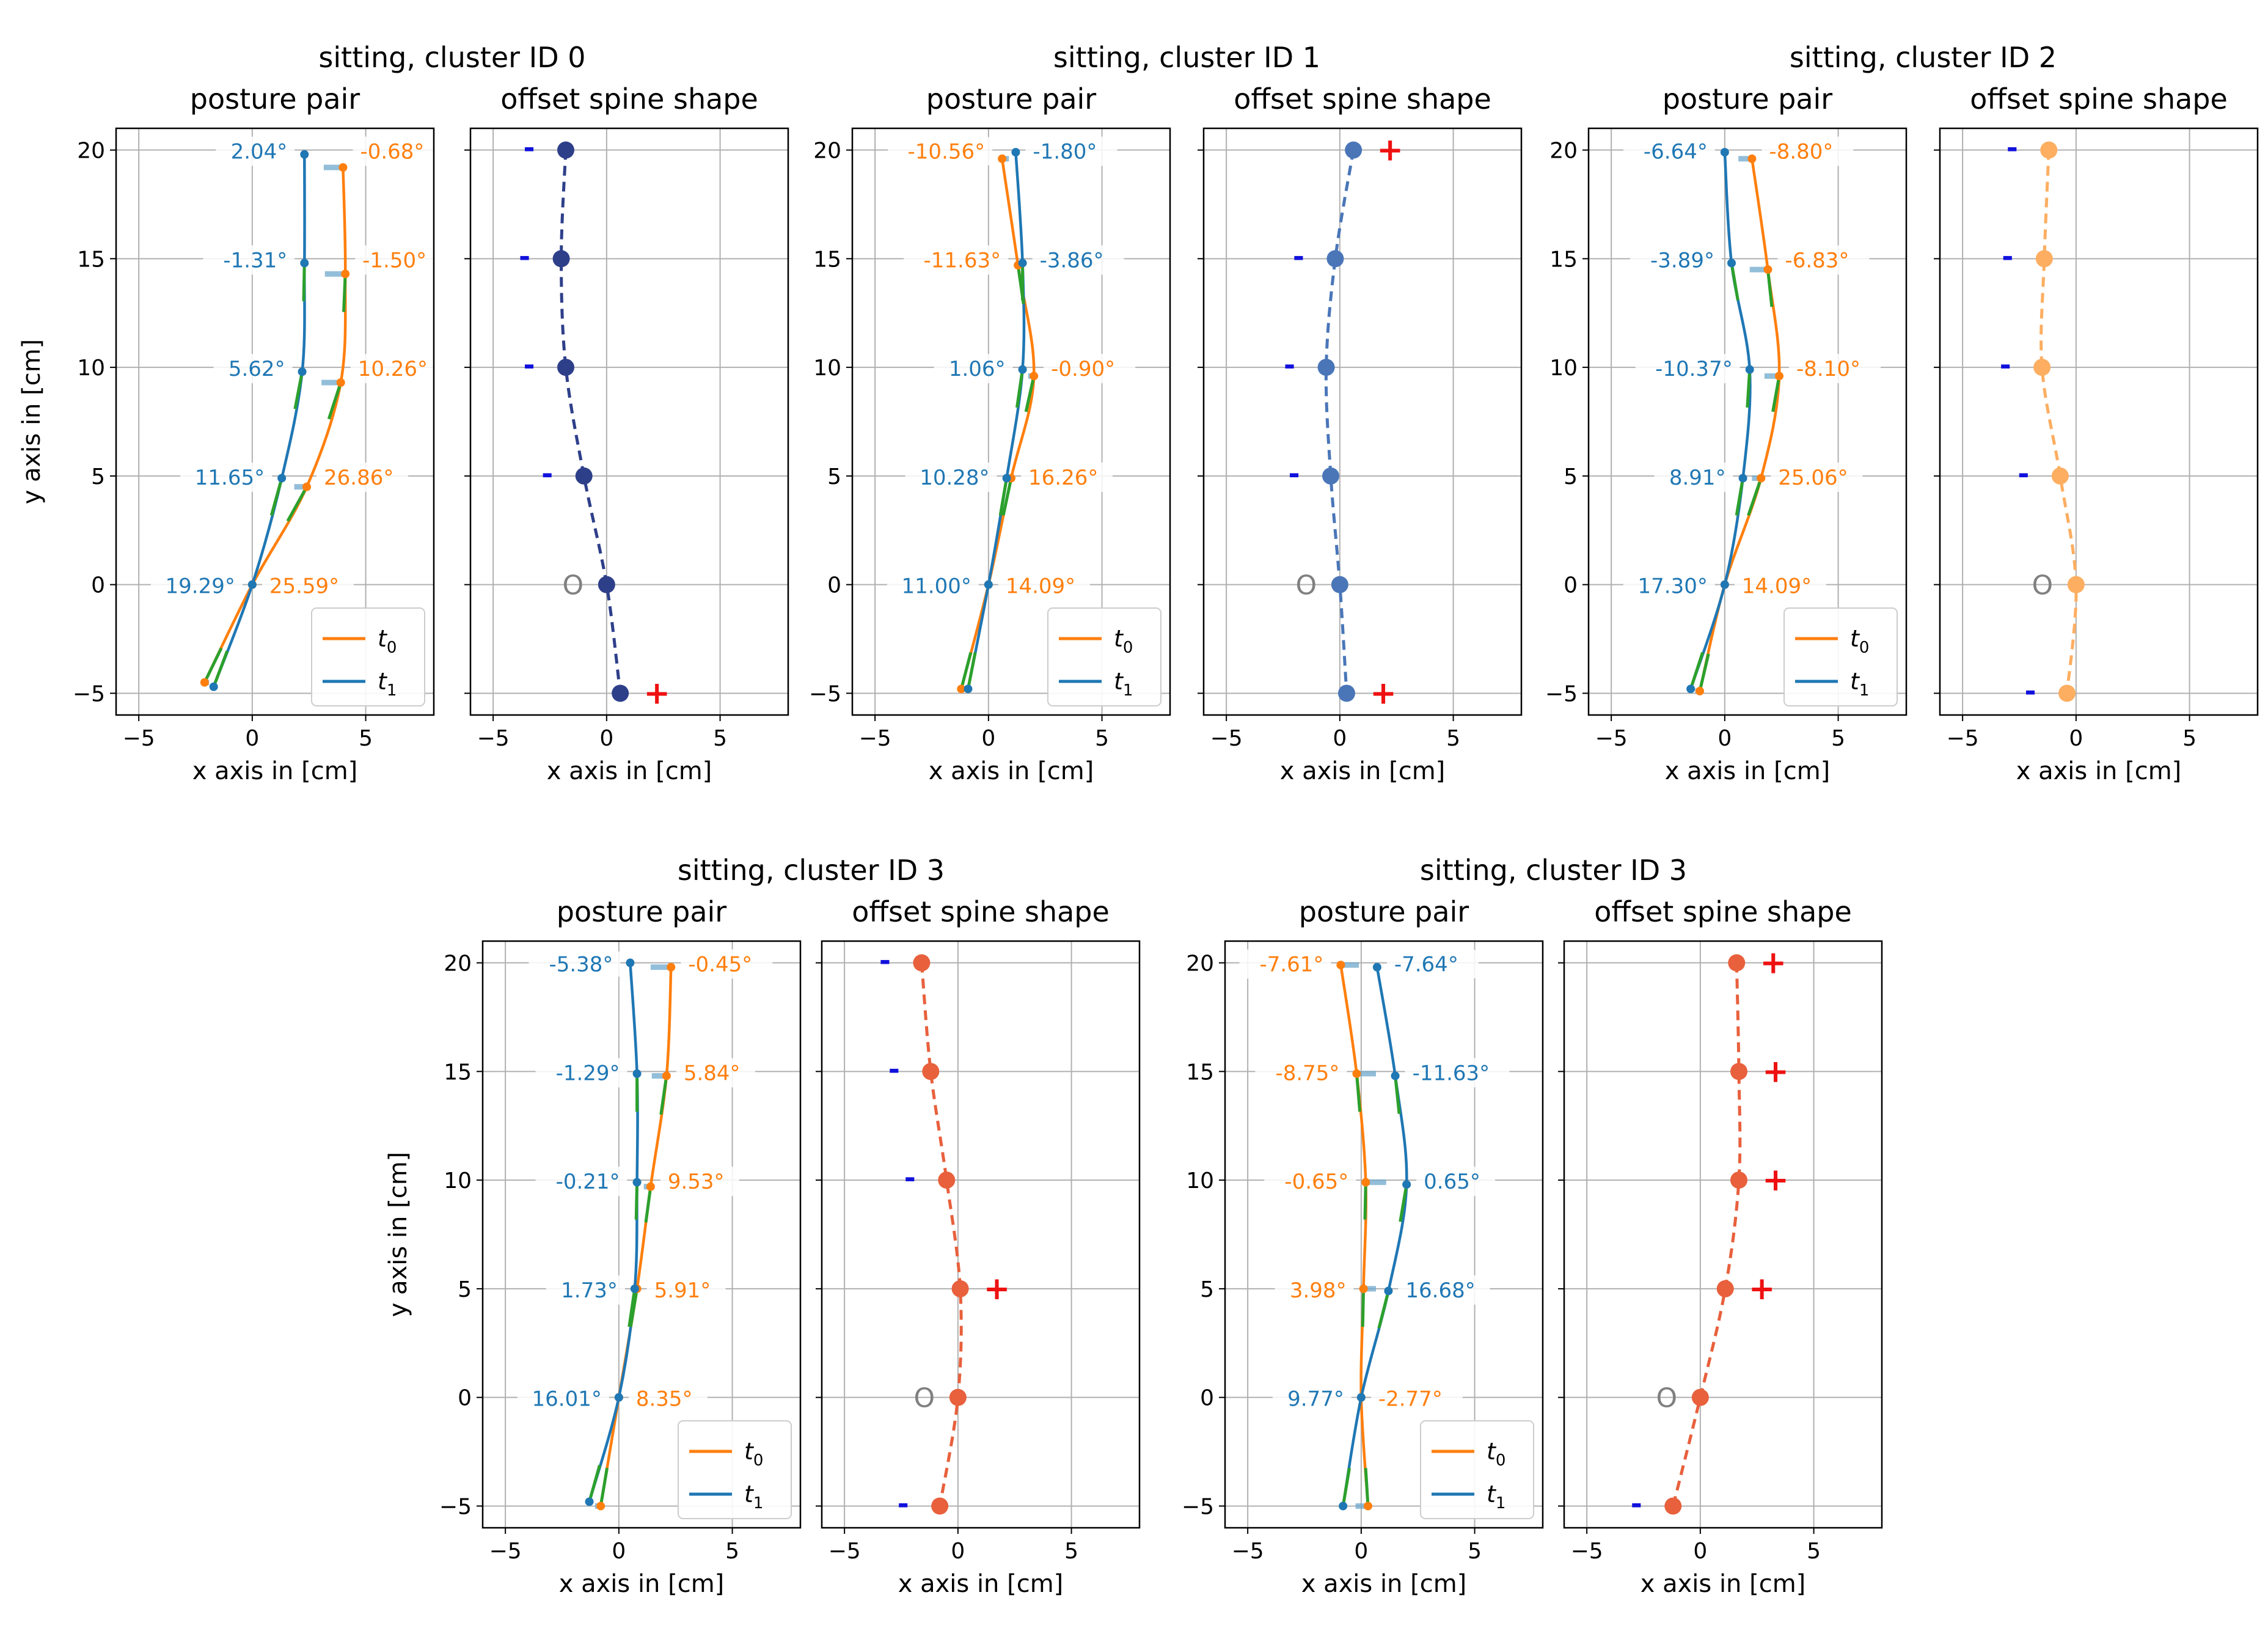  What do you see at coordinates (1186, 58) in the screenshot?
I see `cluster-title: sitting, cluster ID 1` at bounding box center [1186, 58].